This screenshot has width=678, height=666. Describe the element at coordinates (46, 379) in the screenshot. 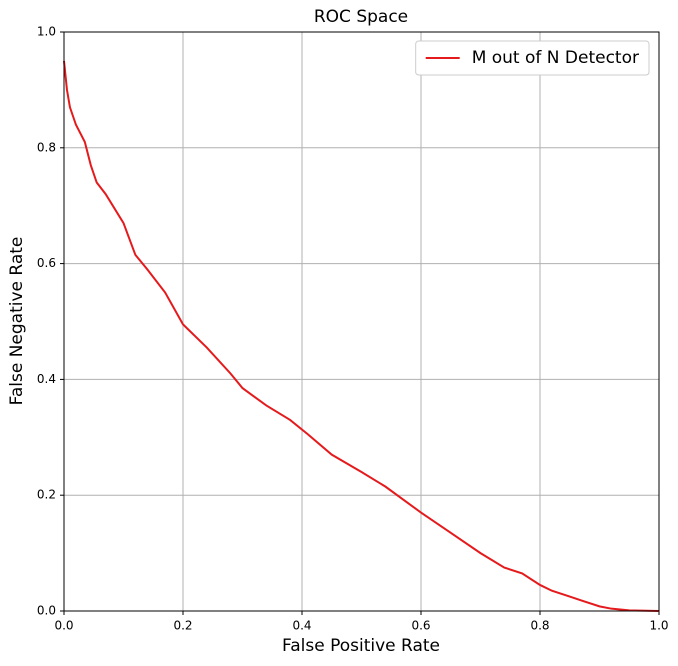

I see `y-tick-label: 0.4` at that location.